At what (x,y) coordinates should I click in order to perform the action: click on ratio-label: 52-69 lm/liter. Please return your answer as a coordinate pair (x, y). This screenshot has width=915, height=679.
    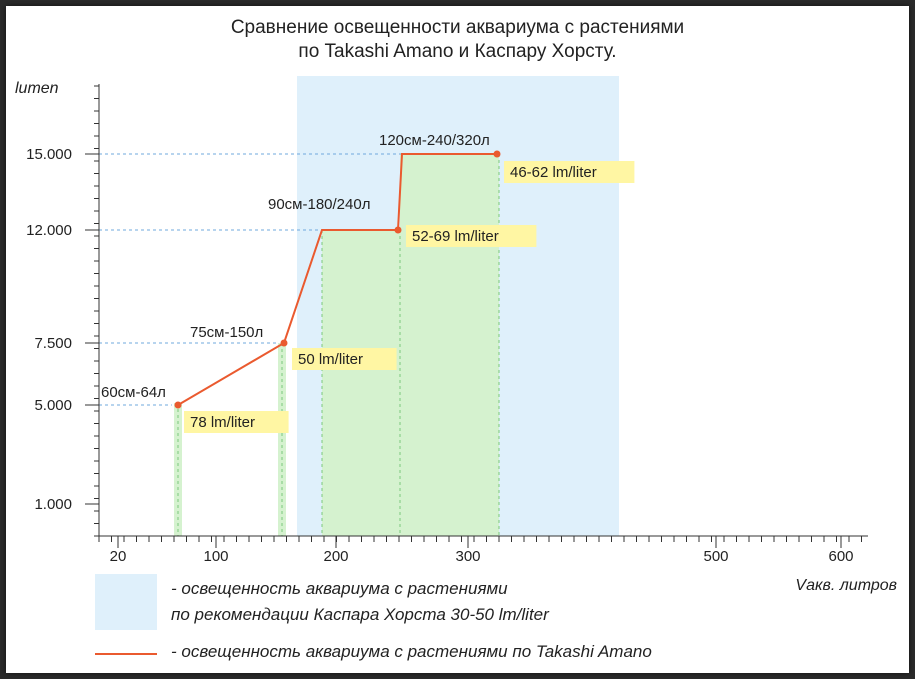
    Looking at the image, I should click on (455, 236).